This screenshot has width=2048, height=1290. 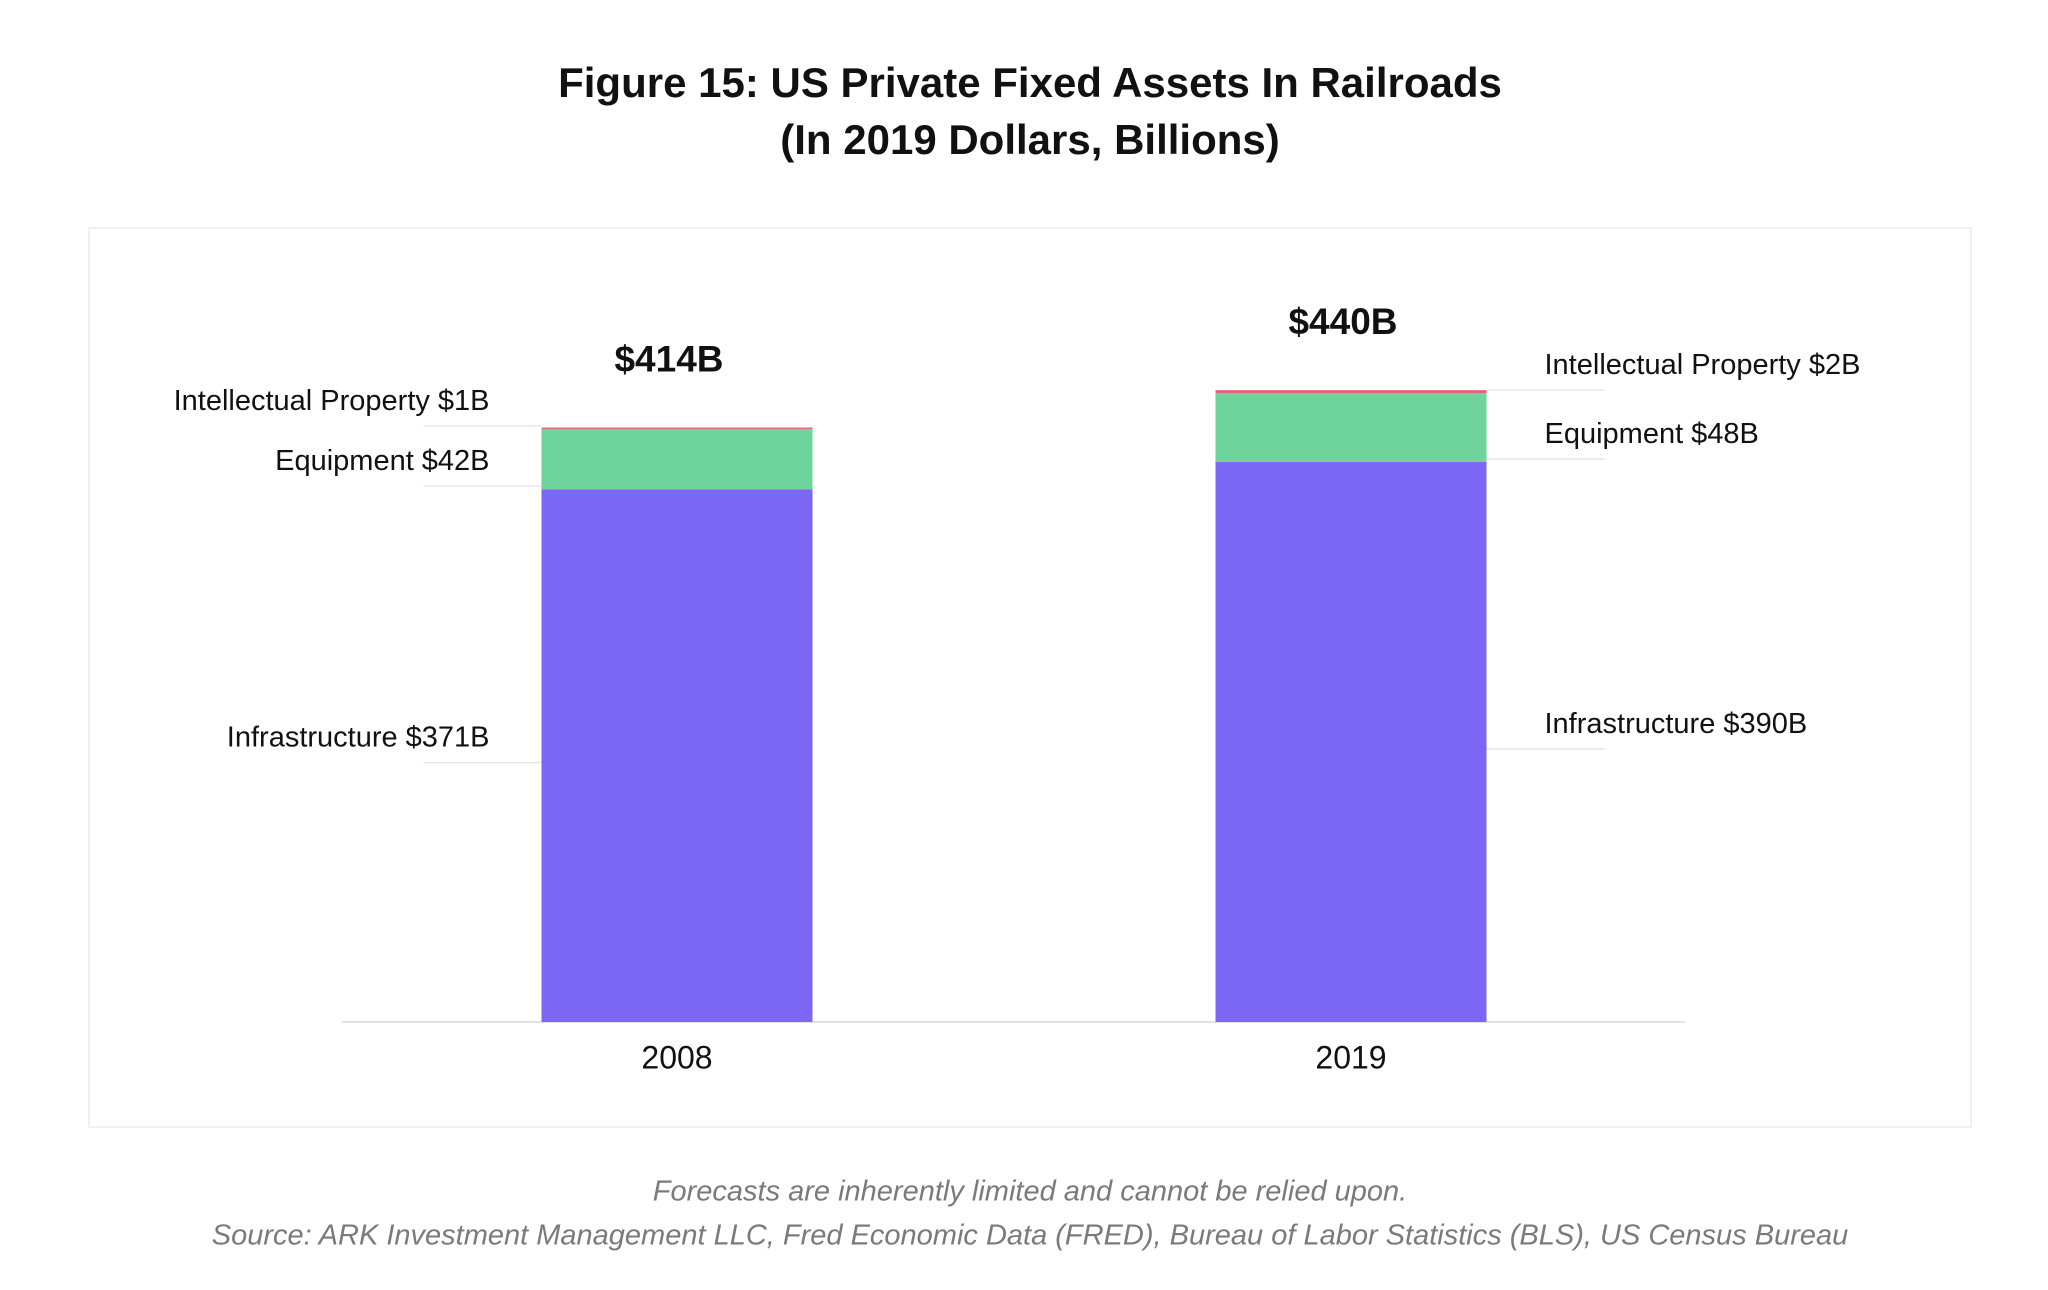 What do you see at coordinates (1342, 321) in the screenshot?
I see `total-label: $440B` at bounding box center [1342, 321].